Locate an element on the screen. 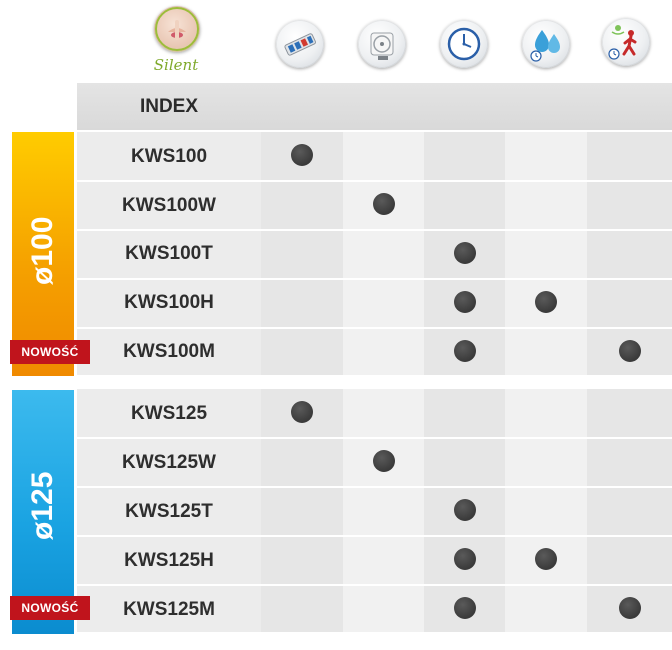  model-label: KWS125T is located at coordinates (169, 511).